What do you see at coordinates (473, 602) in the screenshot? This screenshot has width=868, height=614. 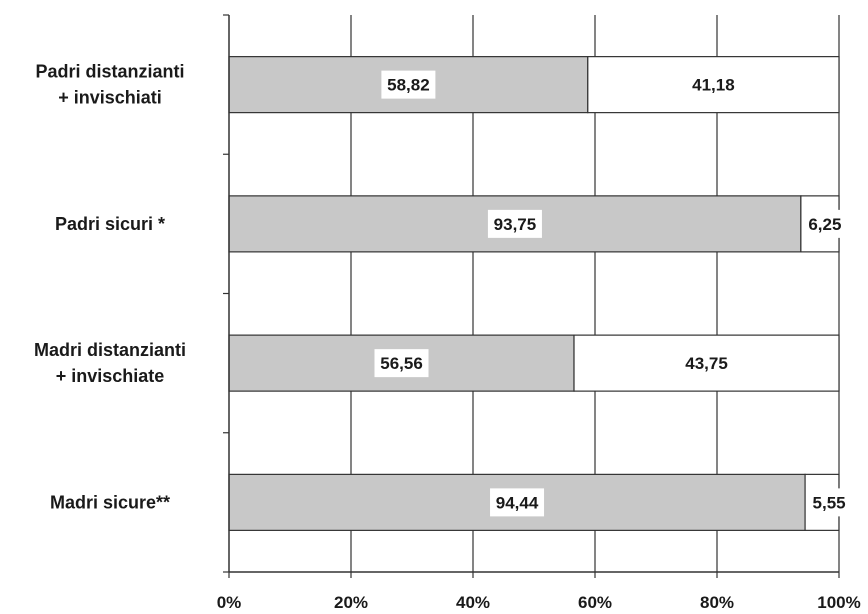 I see `x-tick-label: 40%` at bounding box center [473, 602].